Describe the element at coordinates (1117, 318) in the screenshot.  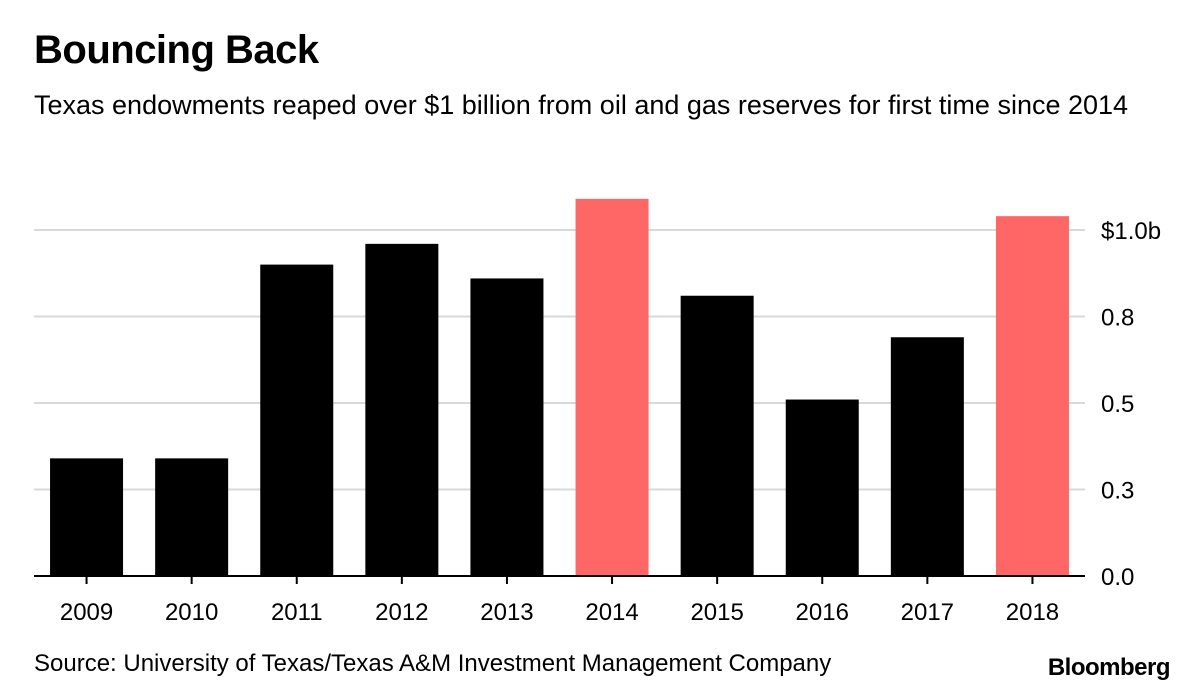
I see `y-tick-label: 0.8` at that location.